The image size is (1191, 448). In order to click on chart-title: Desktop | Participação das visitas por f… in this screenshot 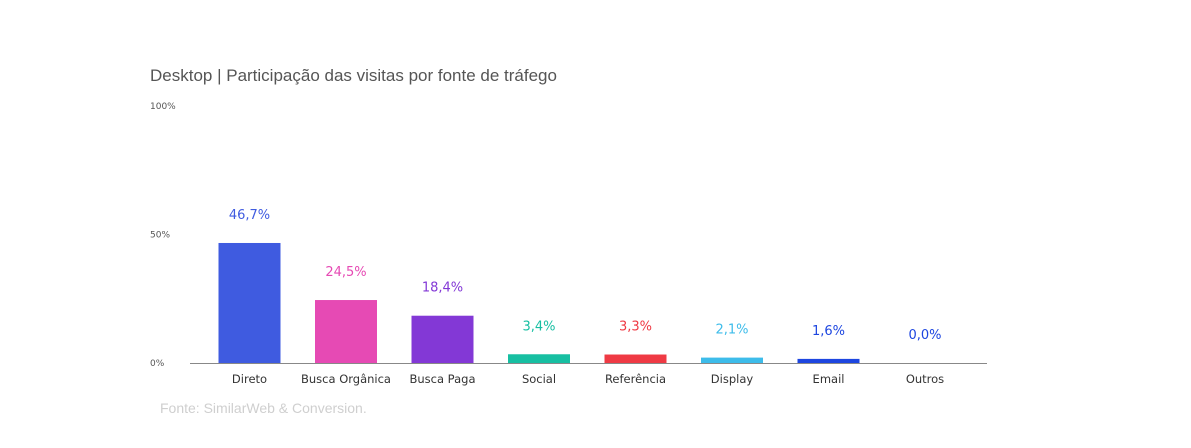, I will do `click(353, 75)`.